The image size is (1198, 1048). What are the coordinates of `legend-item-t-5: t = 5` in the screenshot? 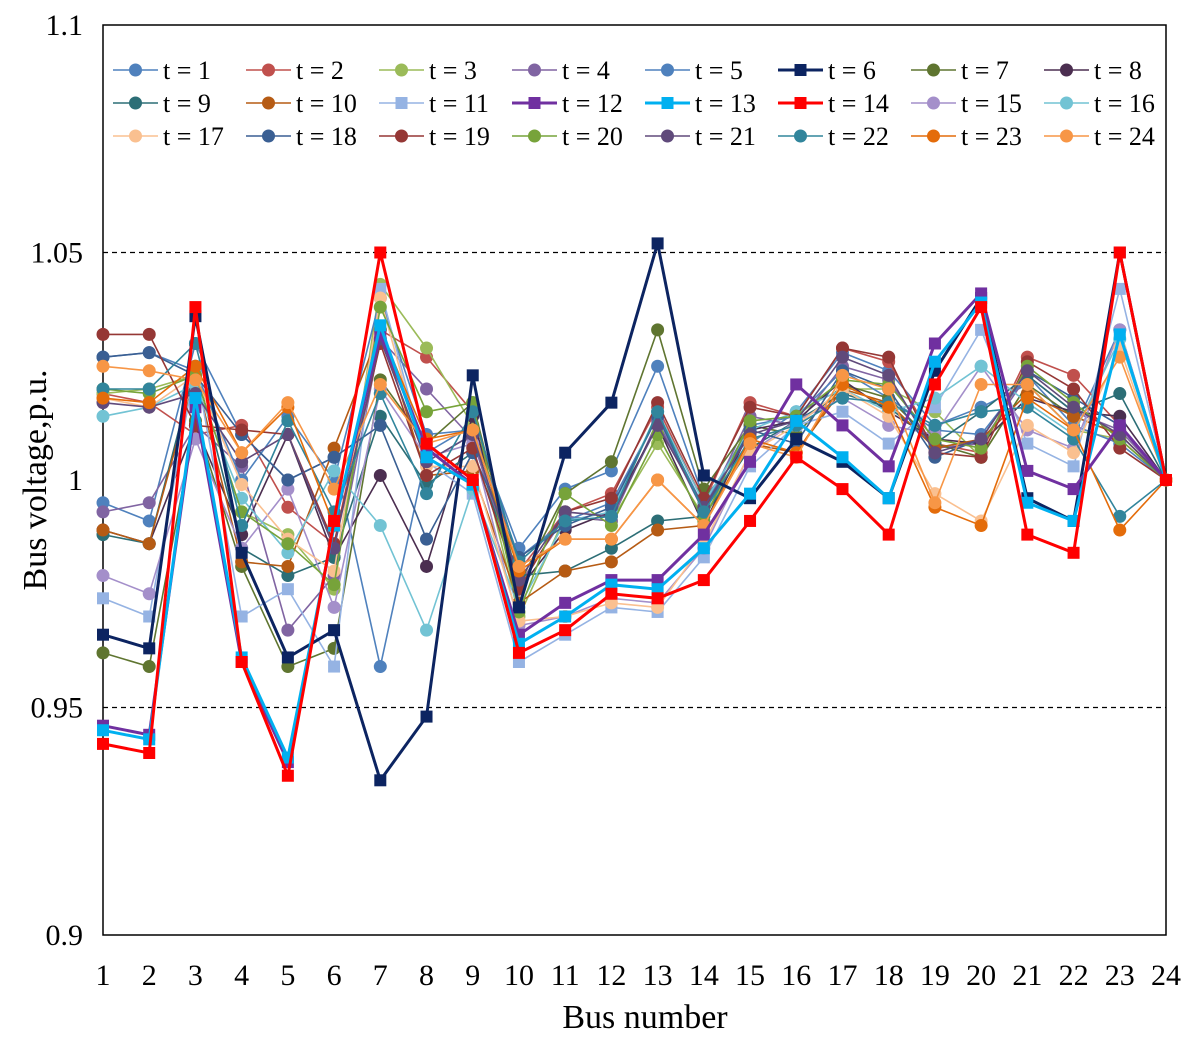 It's located at (694, 70).